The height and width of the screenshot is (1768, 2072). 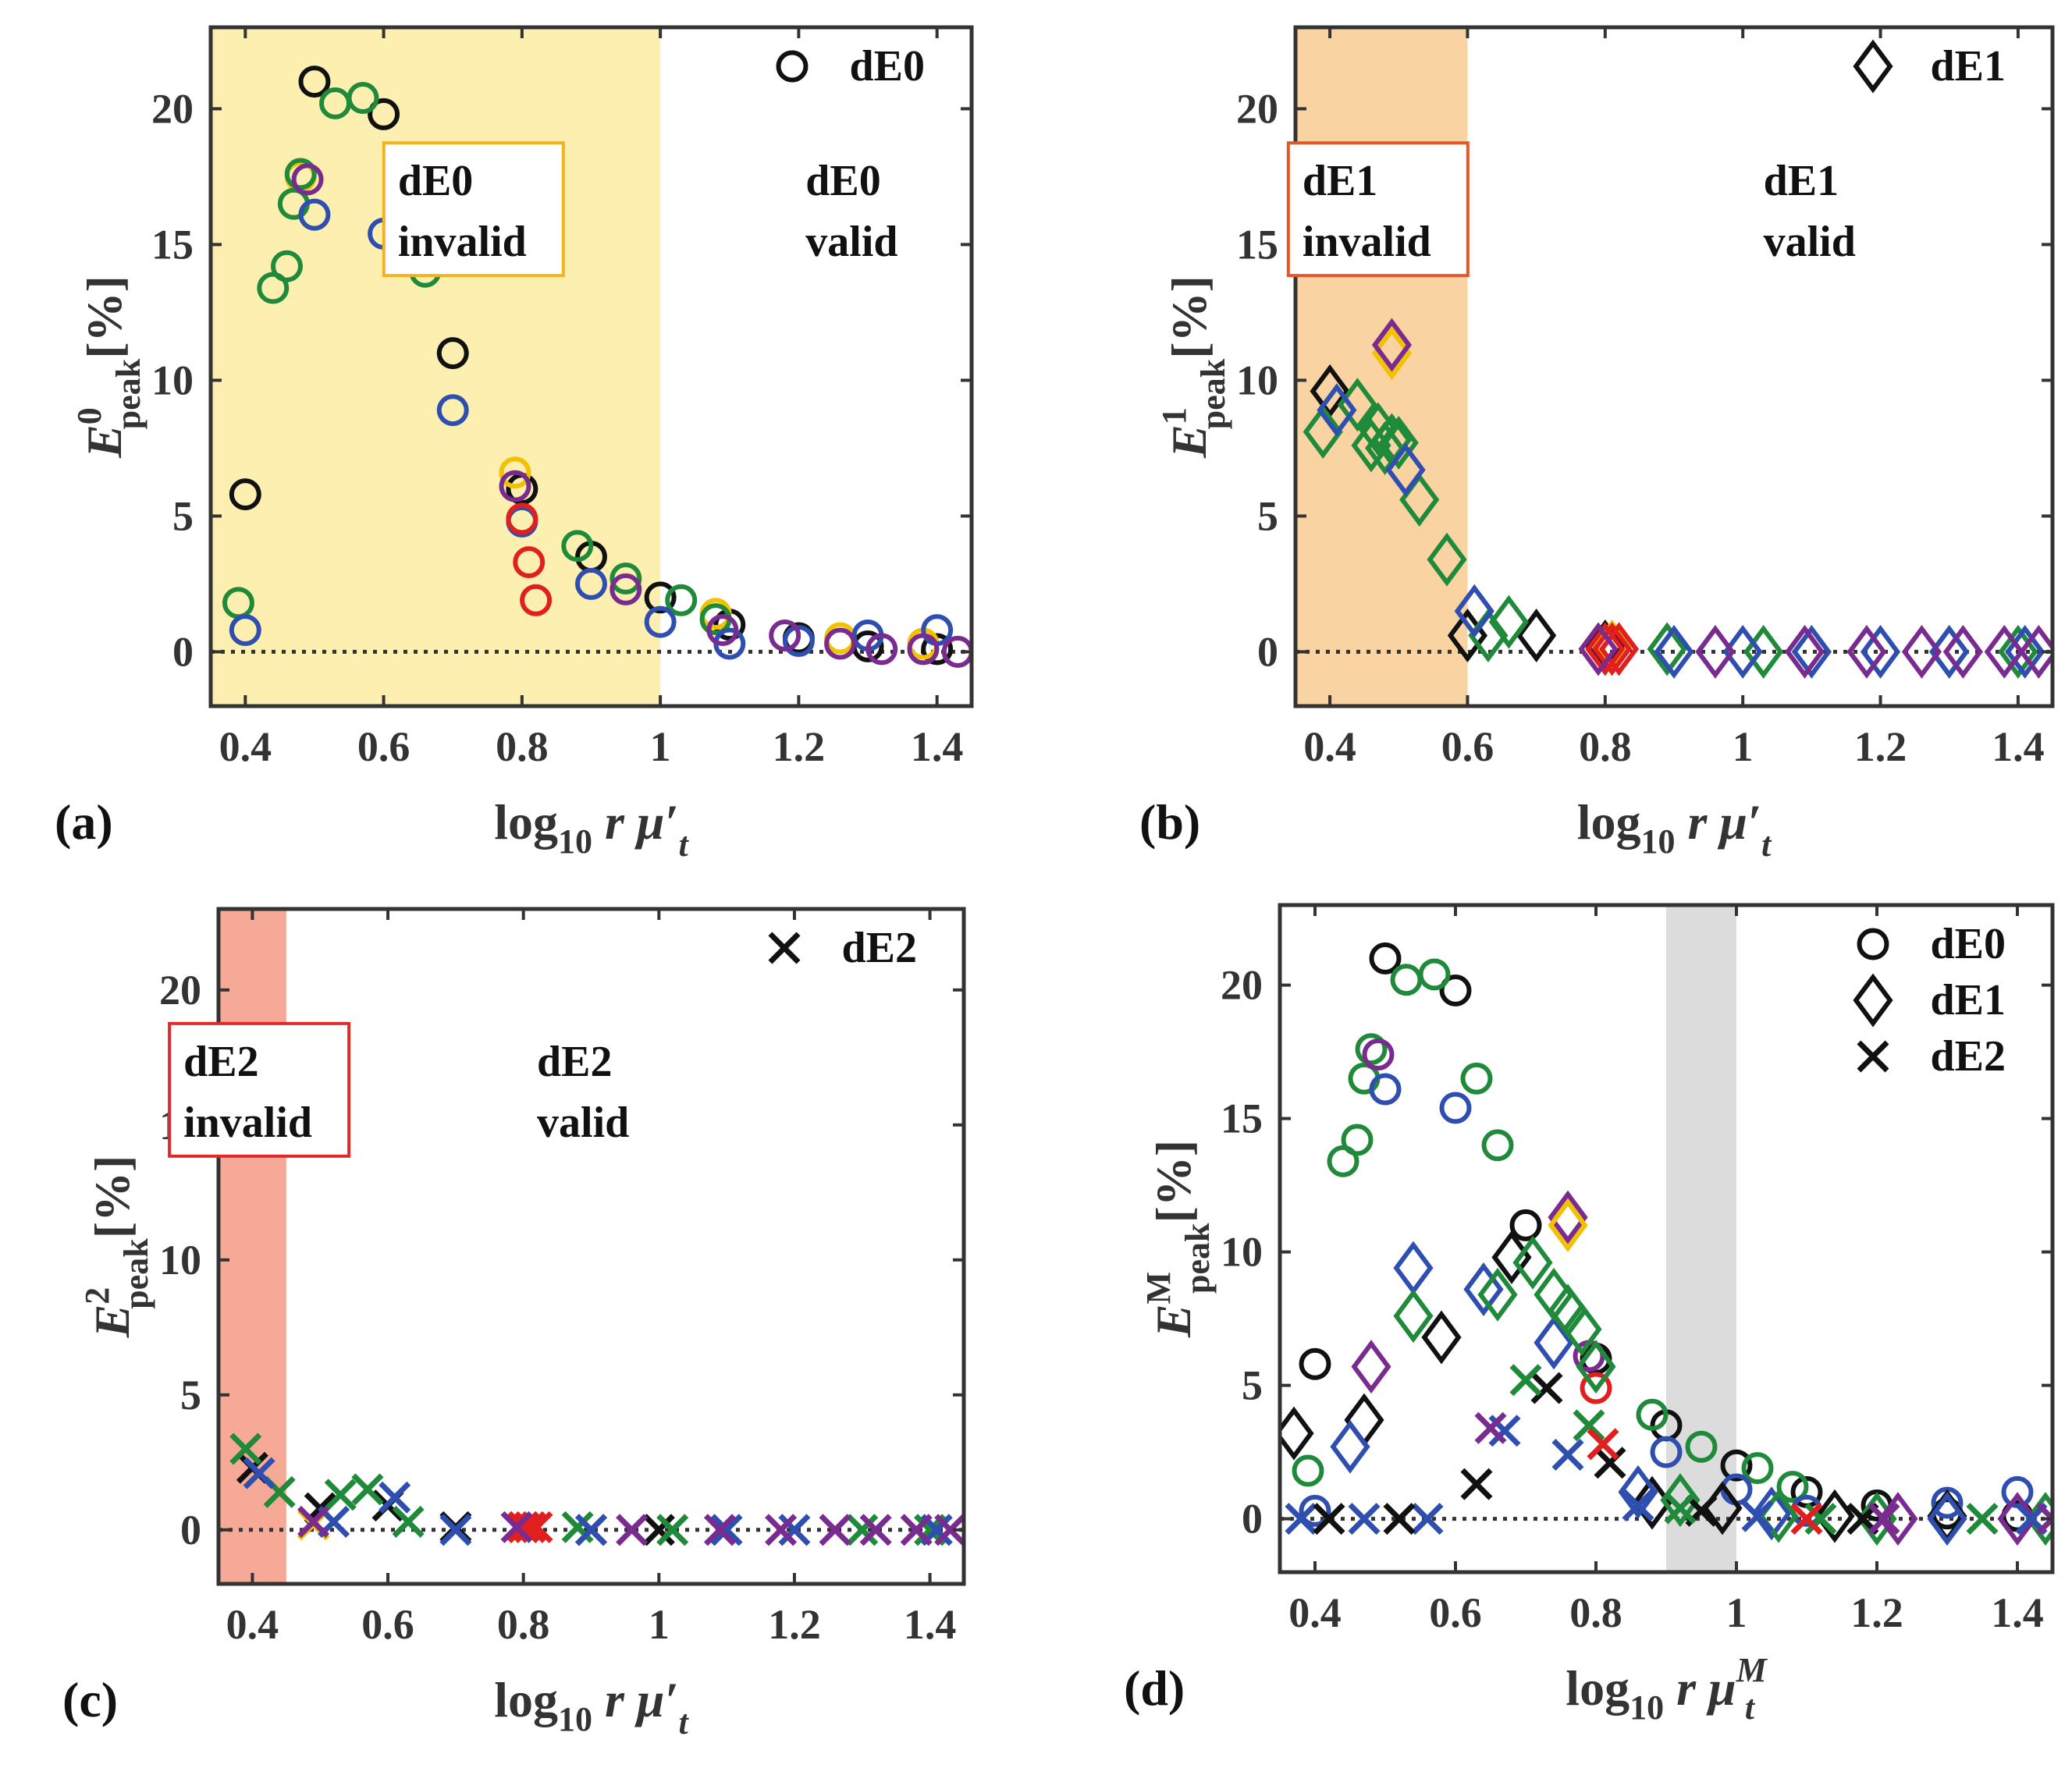 What do you see at coordinates (851, 242) in the screenshot?
I see `valid-label-text: valid` at bounding box center [851, 242].